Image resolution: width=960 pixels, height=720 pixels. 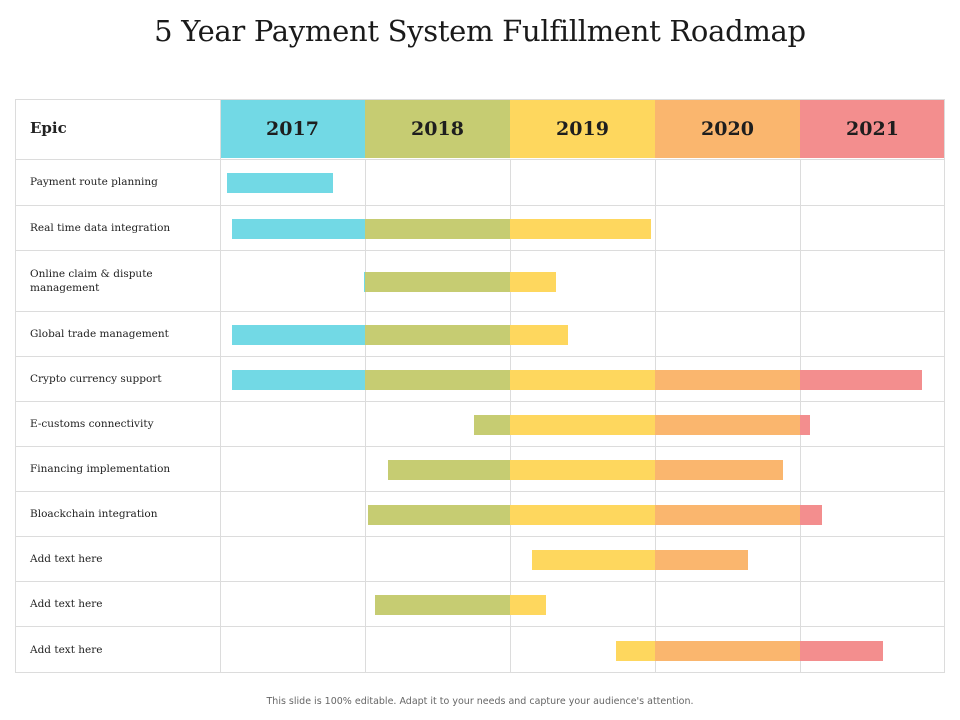 I want to click on epic-label: Global trade management, so click(x=99, y=333).